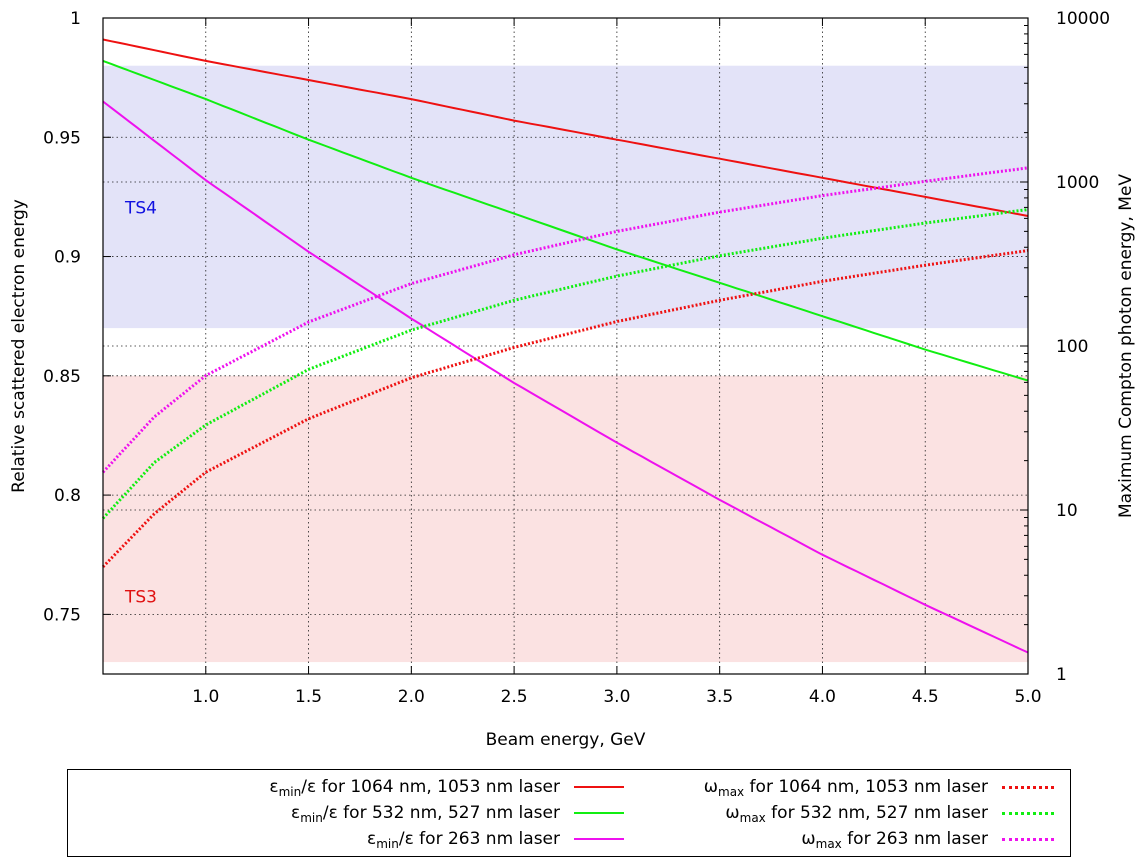  What do you see at coordinates (1126, 346) in the screenshot?
I see `y2-axis-label: Maximum Compton photon energy, MeV` at bounding box center [1126, 346].